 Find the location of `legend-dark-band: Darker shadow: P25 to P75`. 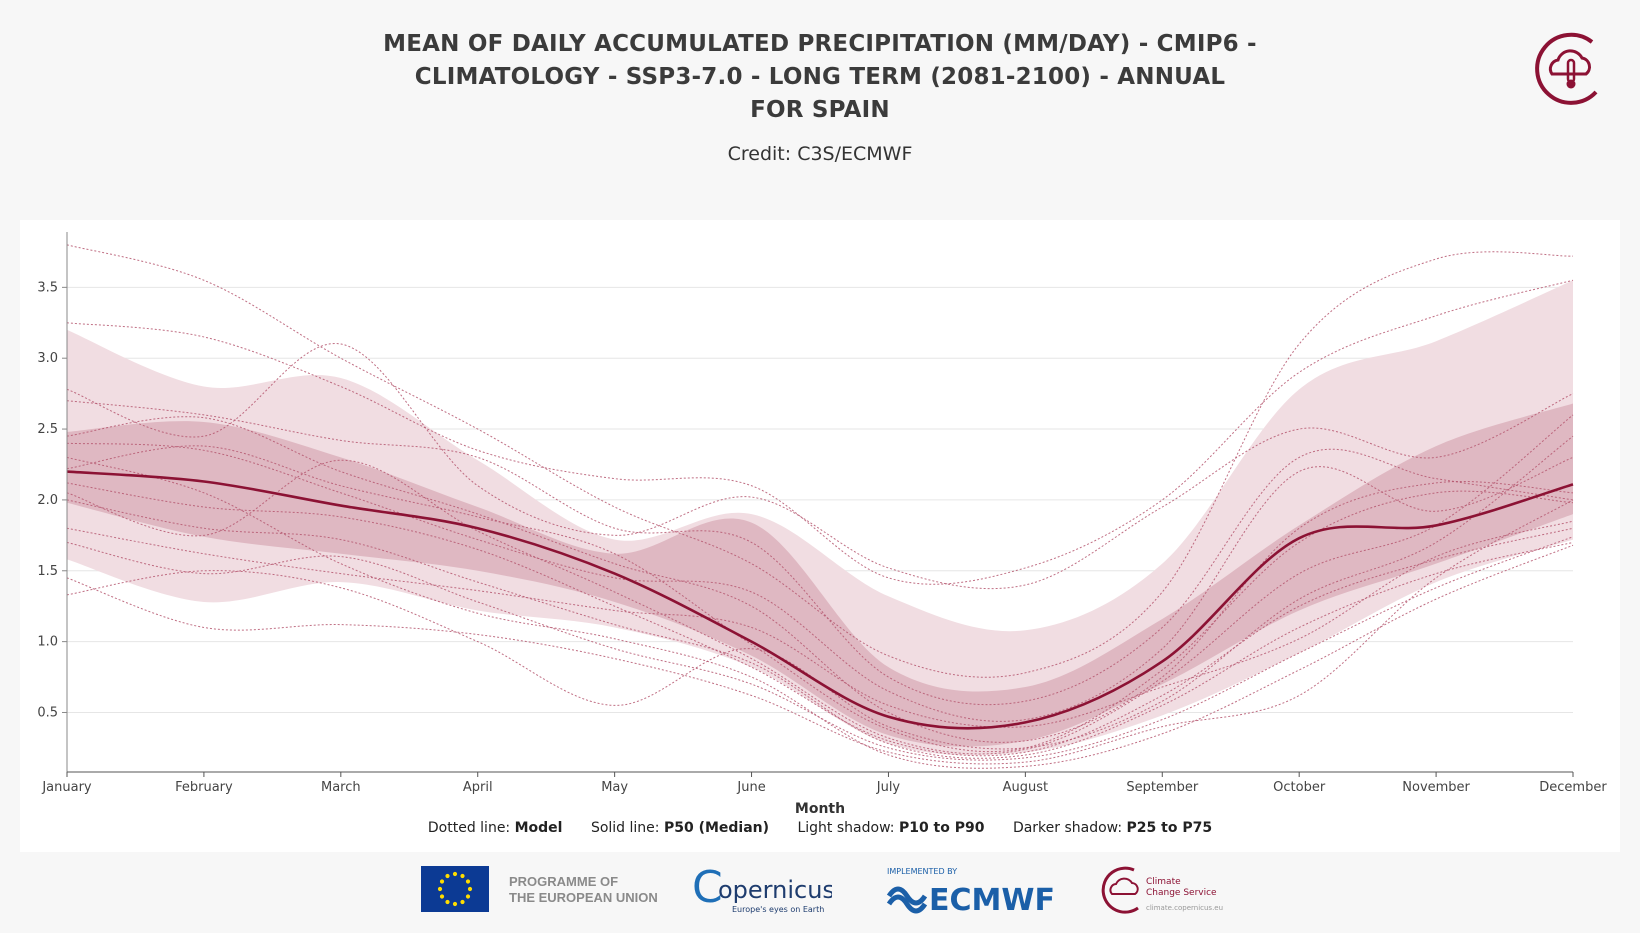

legend-dark-band: Darker shadow: P25 to P75 is located at coordinates (1112, 828).